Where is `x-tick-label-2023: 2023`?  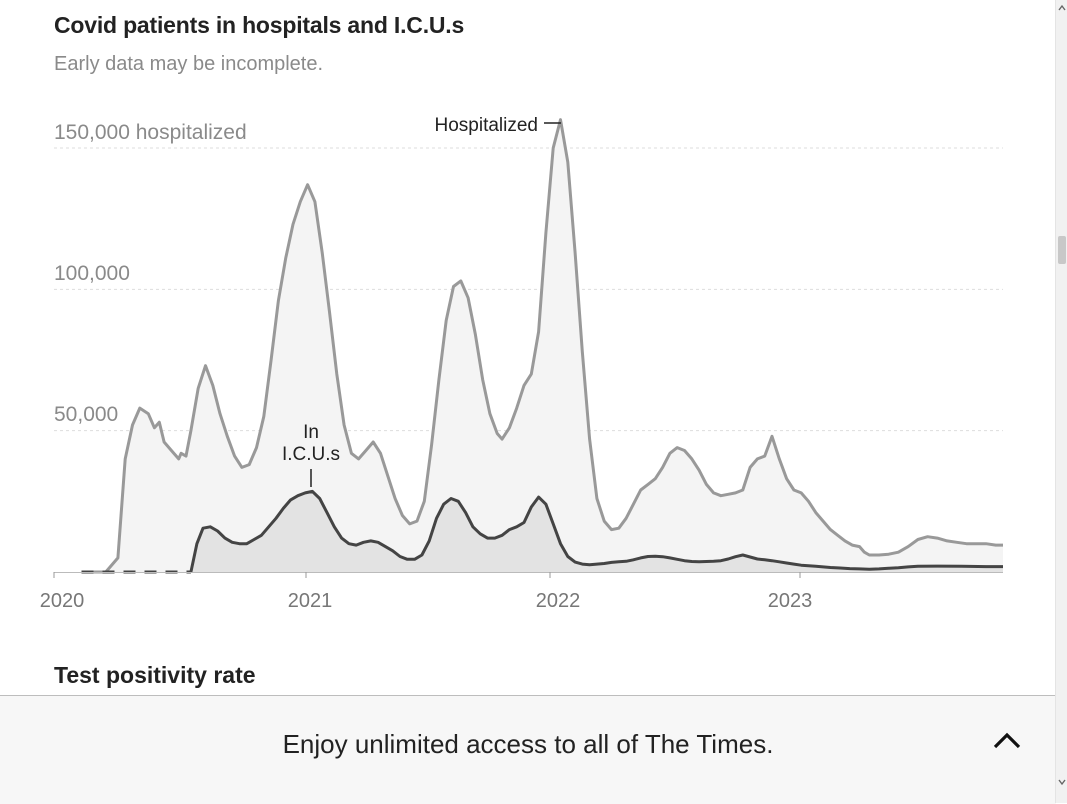
x-tick-label-2023: 2023 is located at coordinates (790, 601).